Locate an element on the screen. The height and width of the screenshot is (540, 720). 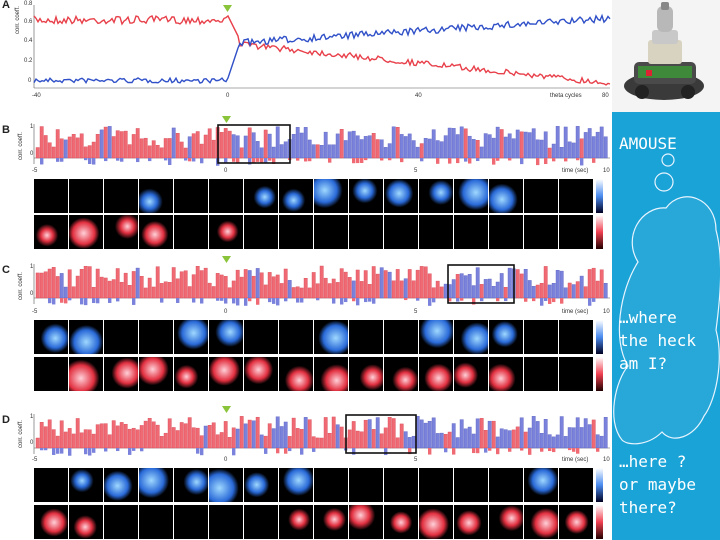
panel-letter-d: D is located at coordinates (6, 420).